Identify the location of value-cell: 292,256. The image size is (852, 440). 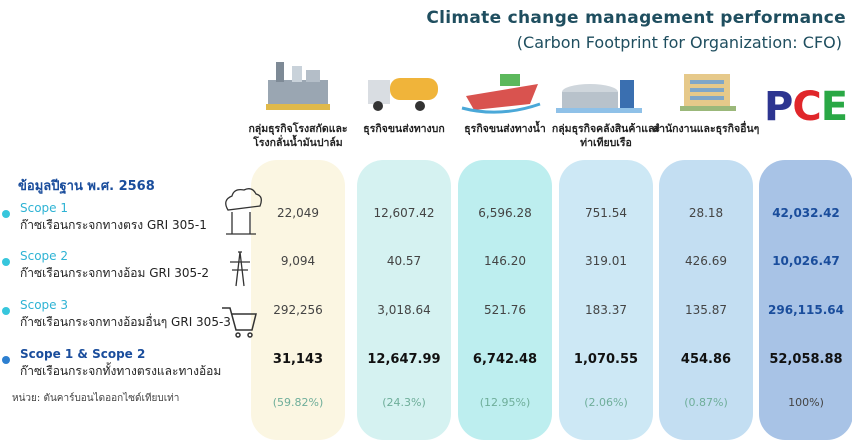
(298, 310).